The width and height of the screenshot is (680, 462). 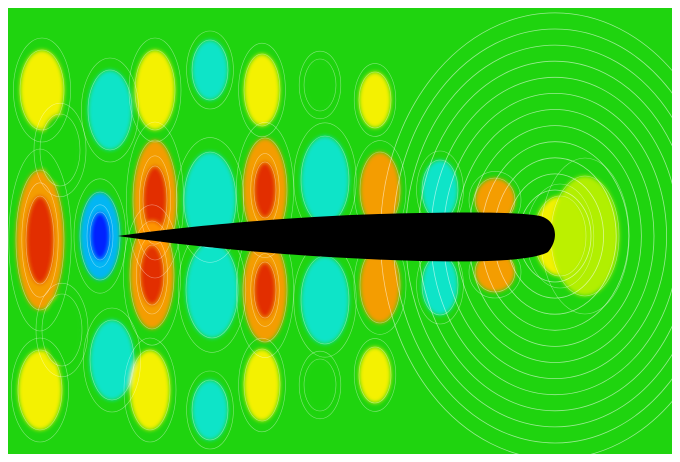 I want to click on airfoil, so click(x=336, y=237).